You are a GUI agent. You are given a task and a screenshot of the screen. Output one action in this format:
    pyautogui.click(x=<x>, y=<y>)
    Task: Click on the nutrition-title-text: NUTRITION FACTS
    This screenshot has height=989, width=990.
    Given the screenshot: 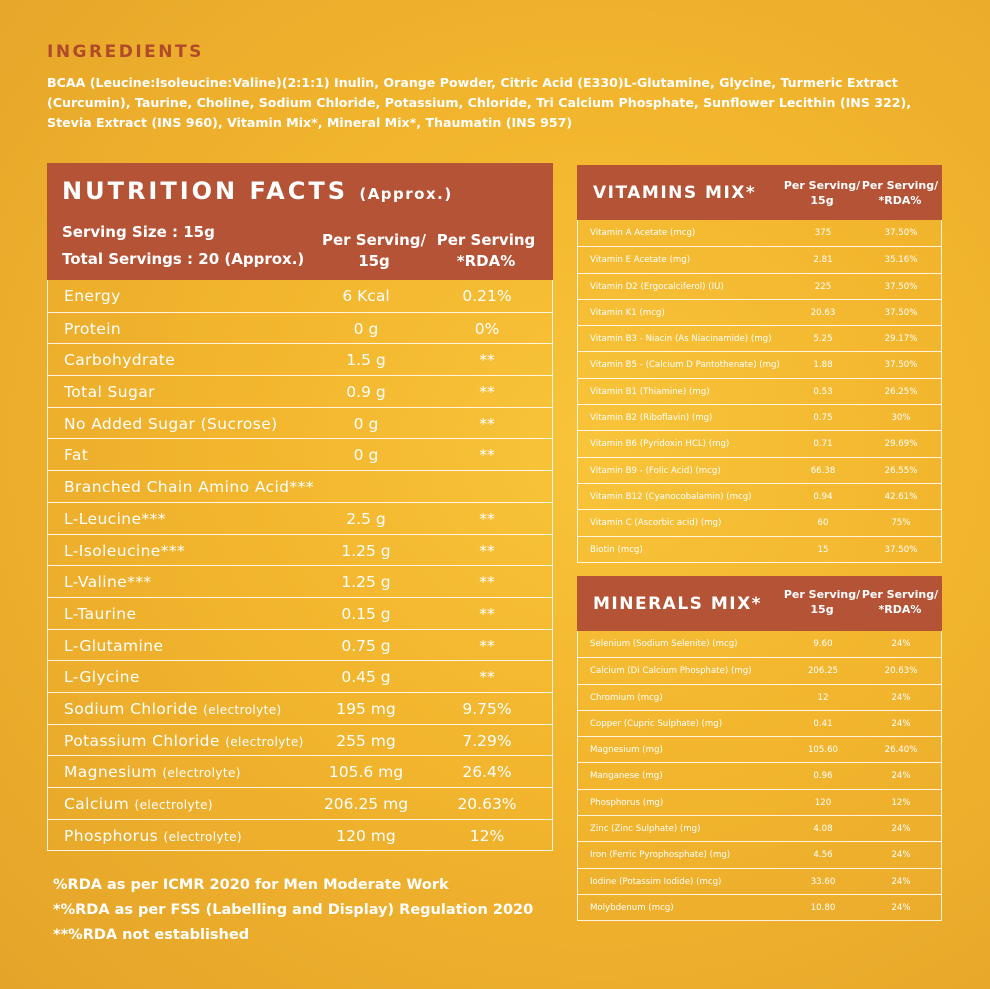 What is the action you would take?
    pyautogui.click(x=205, y=191)
    